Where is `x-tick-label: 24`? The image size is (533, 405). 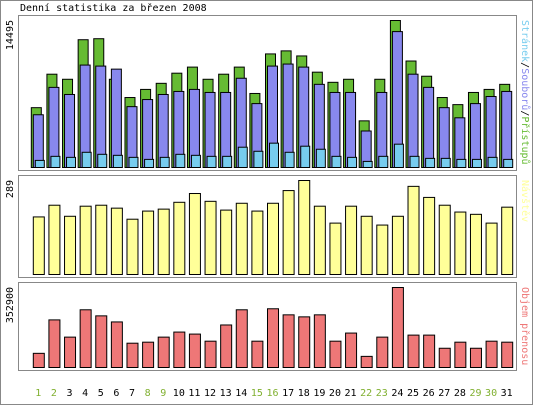
x-tick-label: 24 is located at coordinates (397, 393).